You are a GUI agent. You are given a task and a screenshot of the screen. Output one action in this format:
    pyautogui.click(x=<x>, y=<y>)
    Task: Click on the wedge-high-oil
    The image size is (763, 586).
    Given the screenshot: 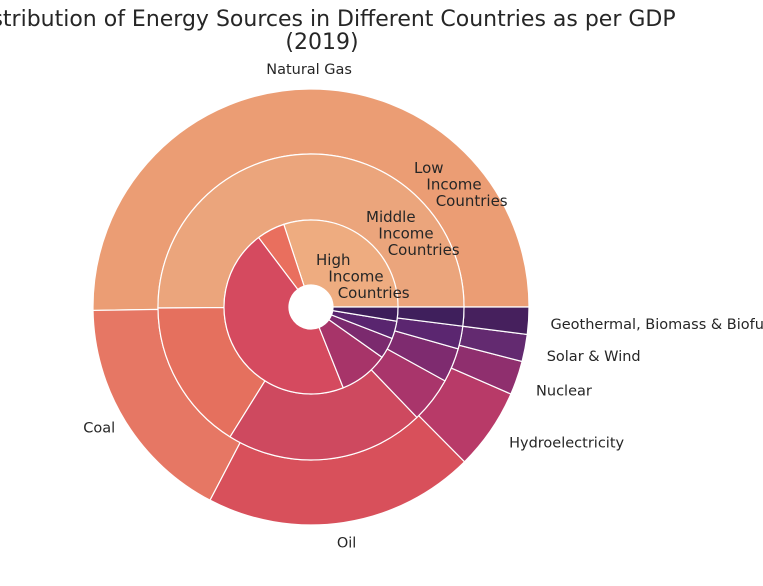 What is the action you would take?
    pyautogui.click(x=284, y=315)
    